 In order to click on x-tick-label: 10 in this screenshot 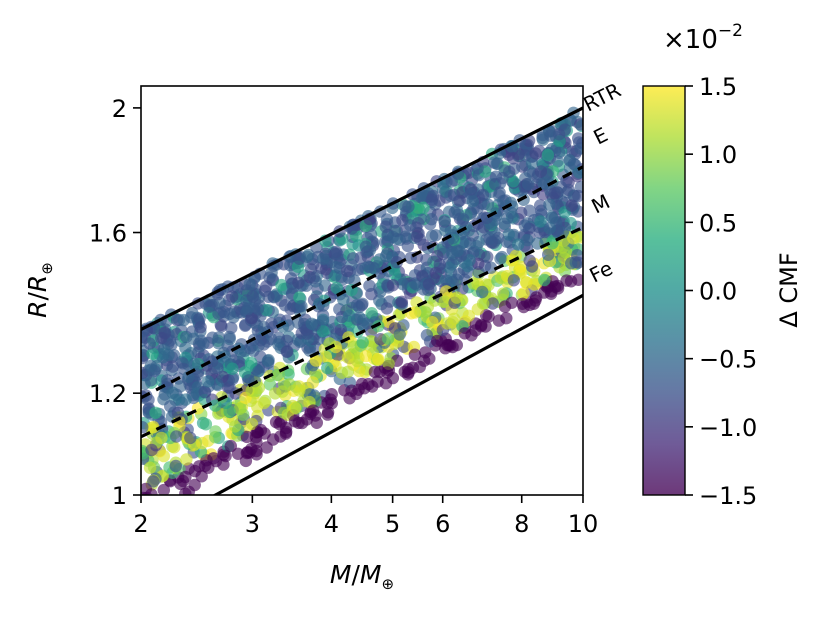, I will do `click(583, 524)`.